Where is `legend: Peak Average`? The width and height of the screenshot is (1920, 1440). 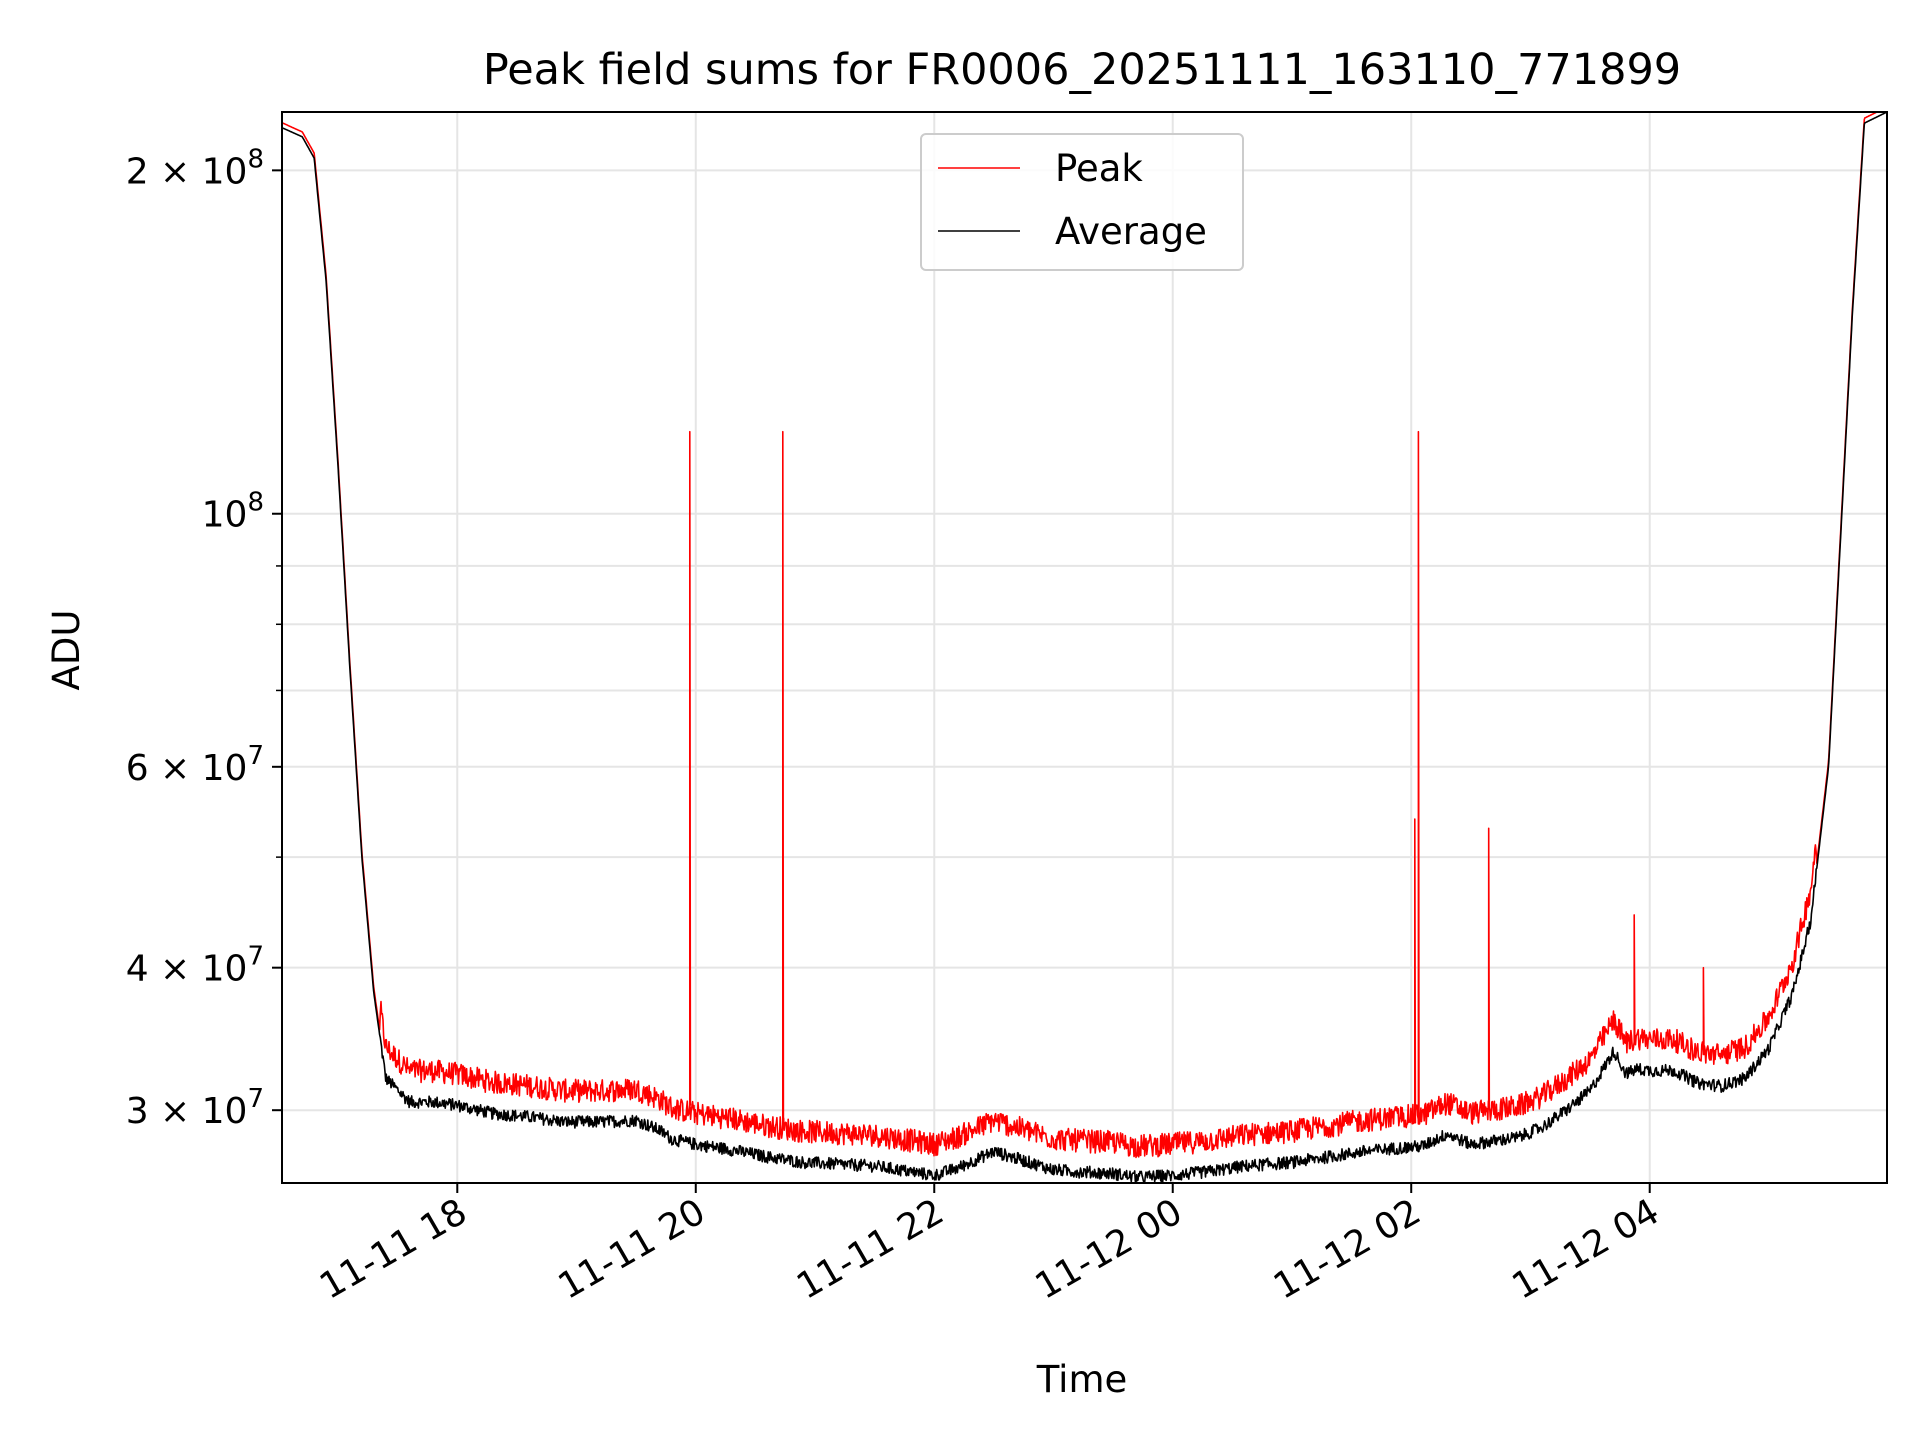 legend: Peak Average is located at coordinates (1082, 202).